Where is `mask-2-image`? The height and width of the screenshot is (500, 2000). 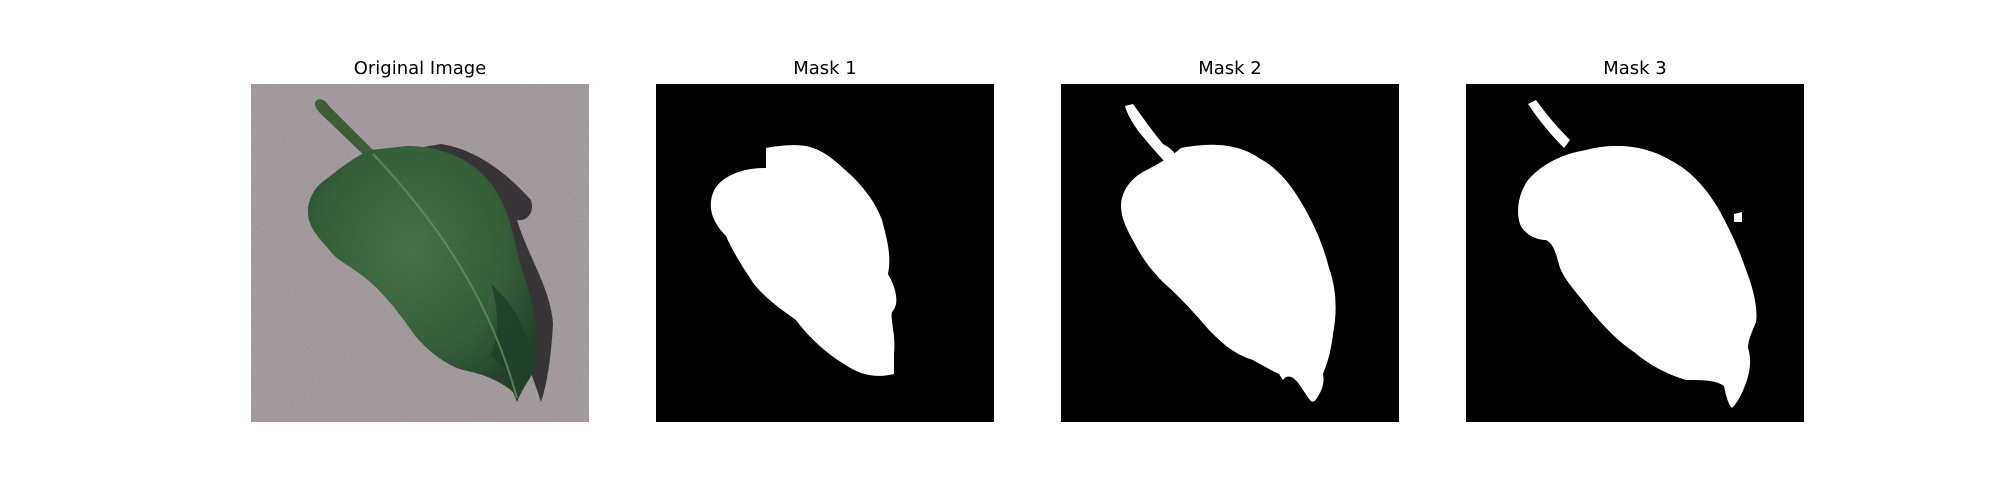 mask-2-image is located at coordinates (1230, 253).